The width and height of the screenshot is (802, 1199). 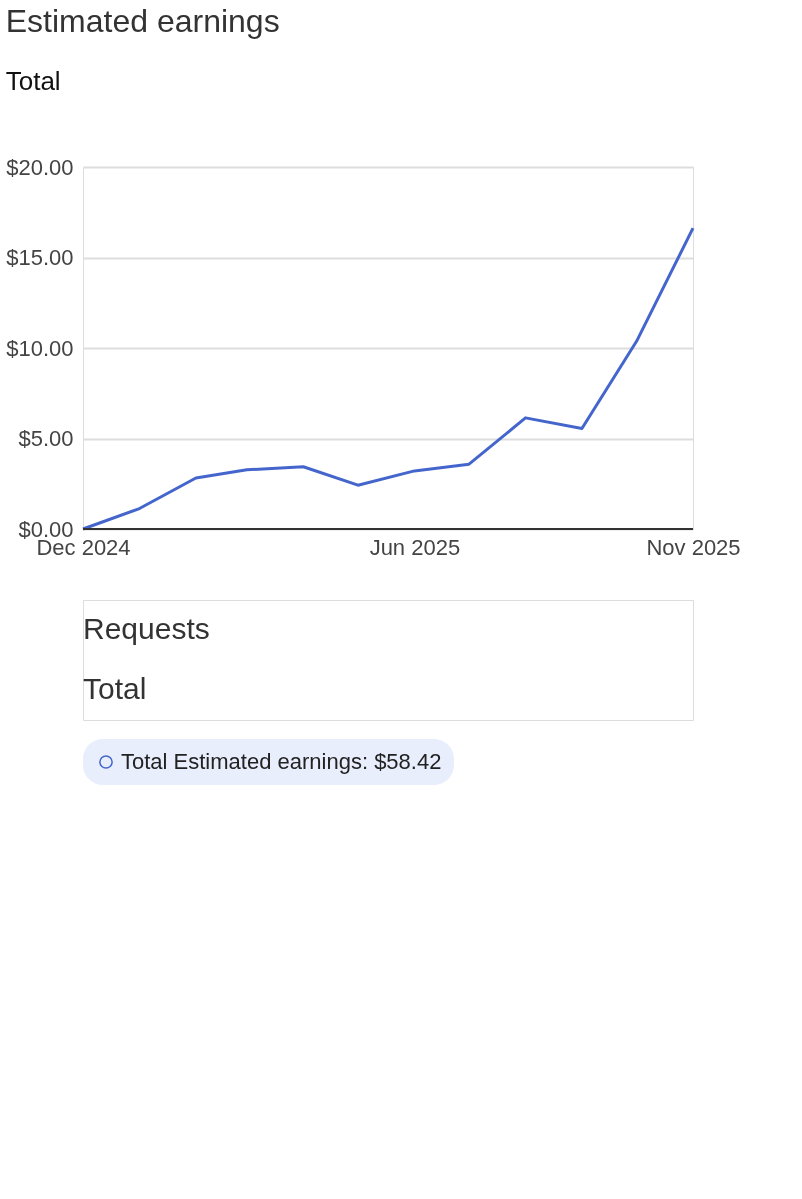 What do you see at coordinates (40, 348) in the screenshot?
I see `y-tick-label: $10.00` at bounding box center [40, 348].